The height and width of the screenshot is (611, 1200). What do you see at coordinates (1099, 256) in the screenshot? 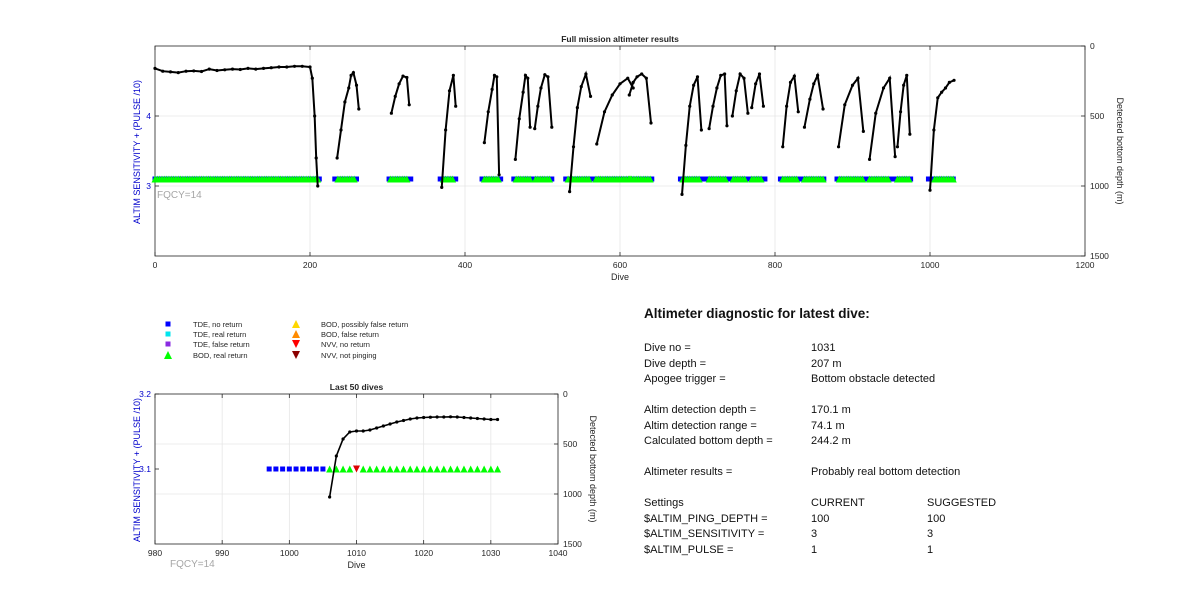
I see `full-mission-y-right-tick-label: 1500` at bounding box center [1099, 256].